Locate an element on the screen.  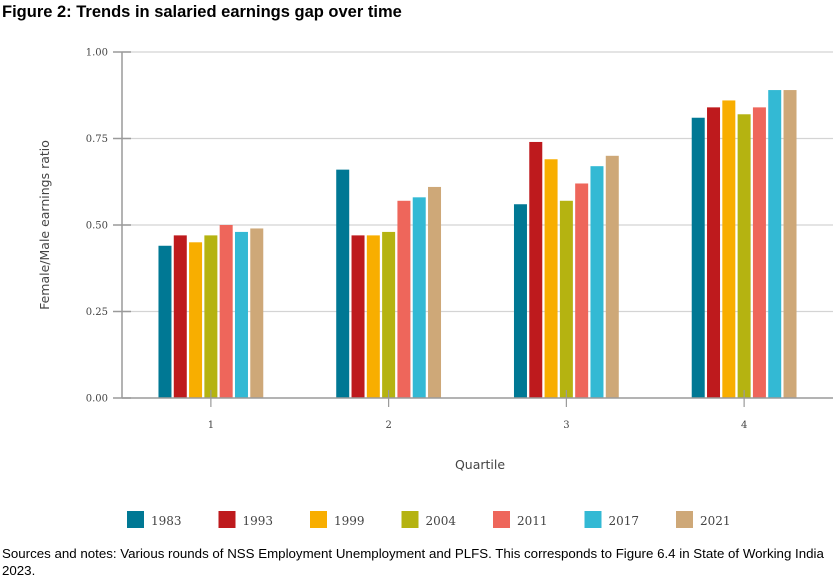
legend: 1983 1993 1999 2004 2011 2017 2021 is located at coordinates (429, 519).